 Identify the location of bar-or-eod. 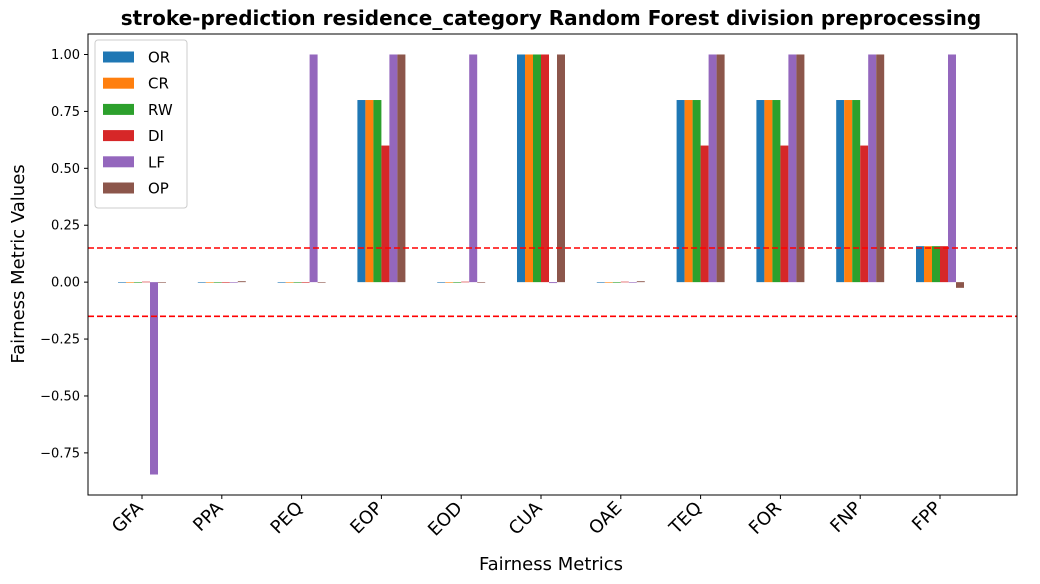
(441, 282).